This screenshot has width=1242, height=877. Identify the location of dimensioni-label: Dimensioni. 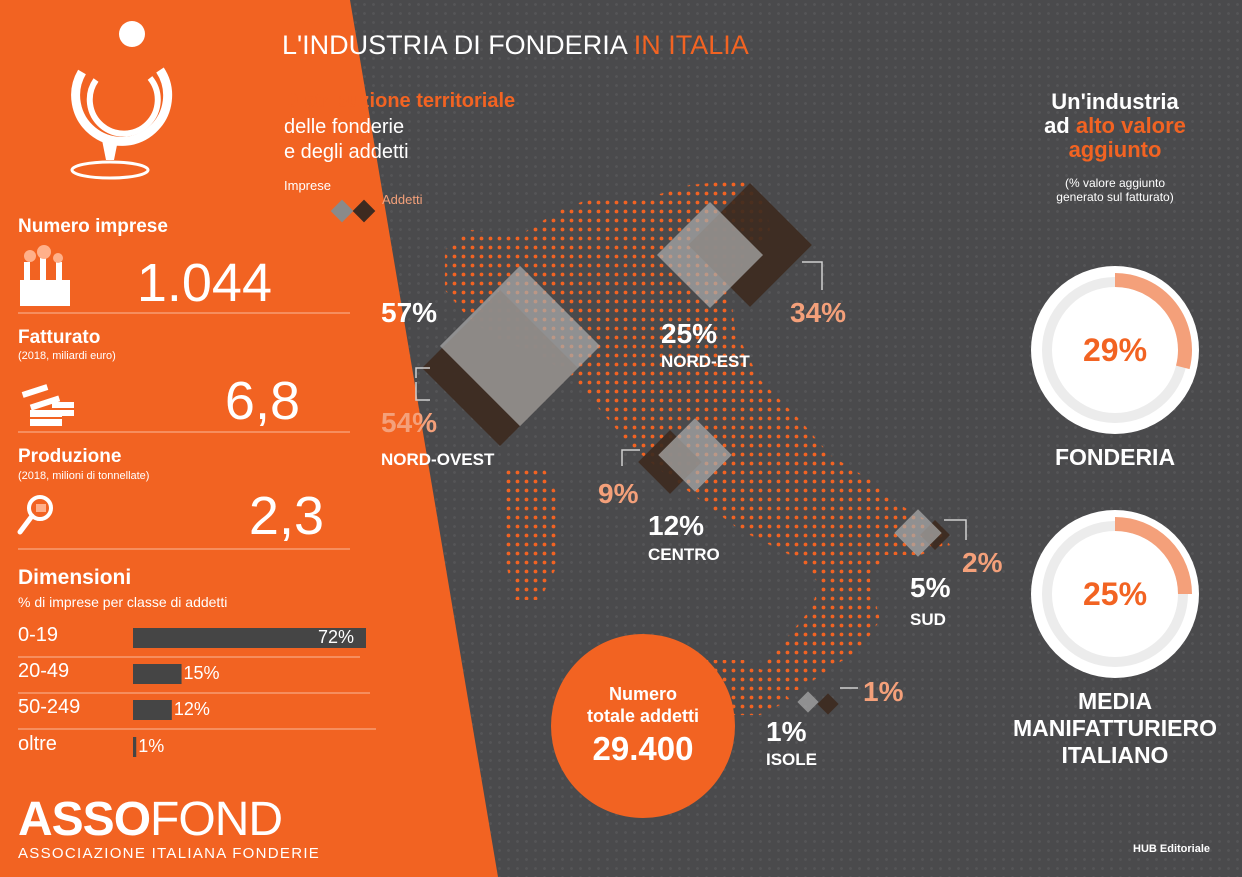
(75, 577).